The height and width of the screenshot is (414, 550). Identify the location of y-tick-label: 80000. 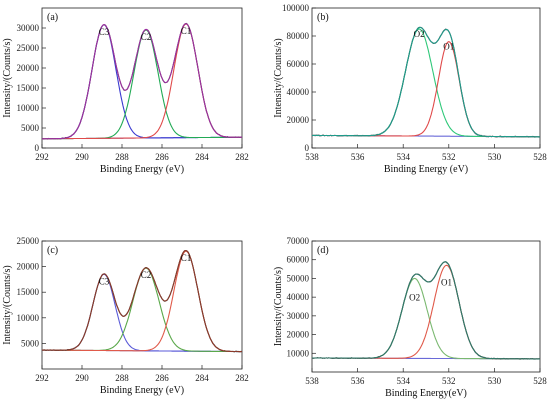
(298, 36).